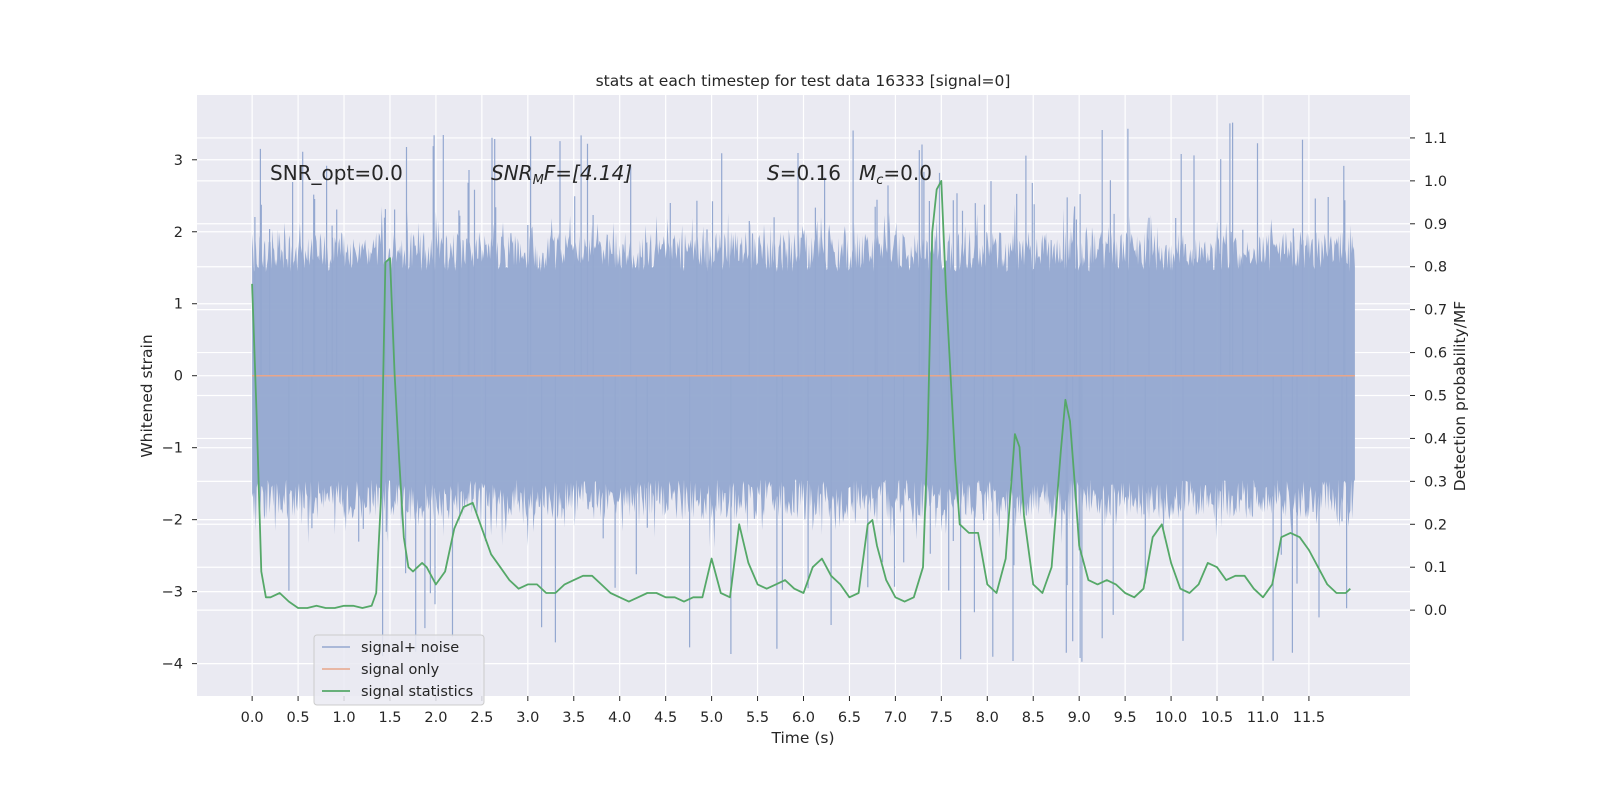 This screenshot has height=800, width=1600. What do you see at coordinates (804, 173) in the screenshot?
I see `annotation-s: S=0.16` at bounding box center [804, 173].